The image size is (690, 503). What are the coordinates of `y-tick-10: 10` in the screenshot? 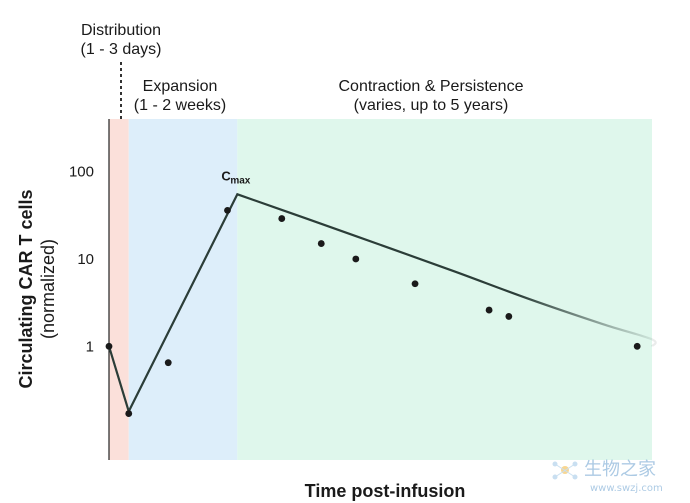 It's located at (85, 259).